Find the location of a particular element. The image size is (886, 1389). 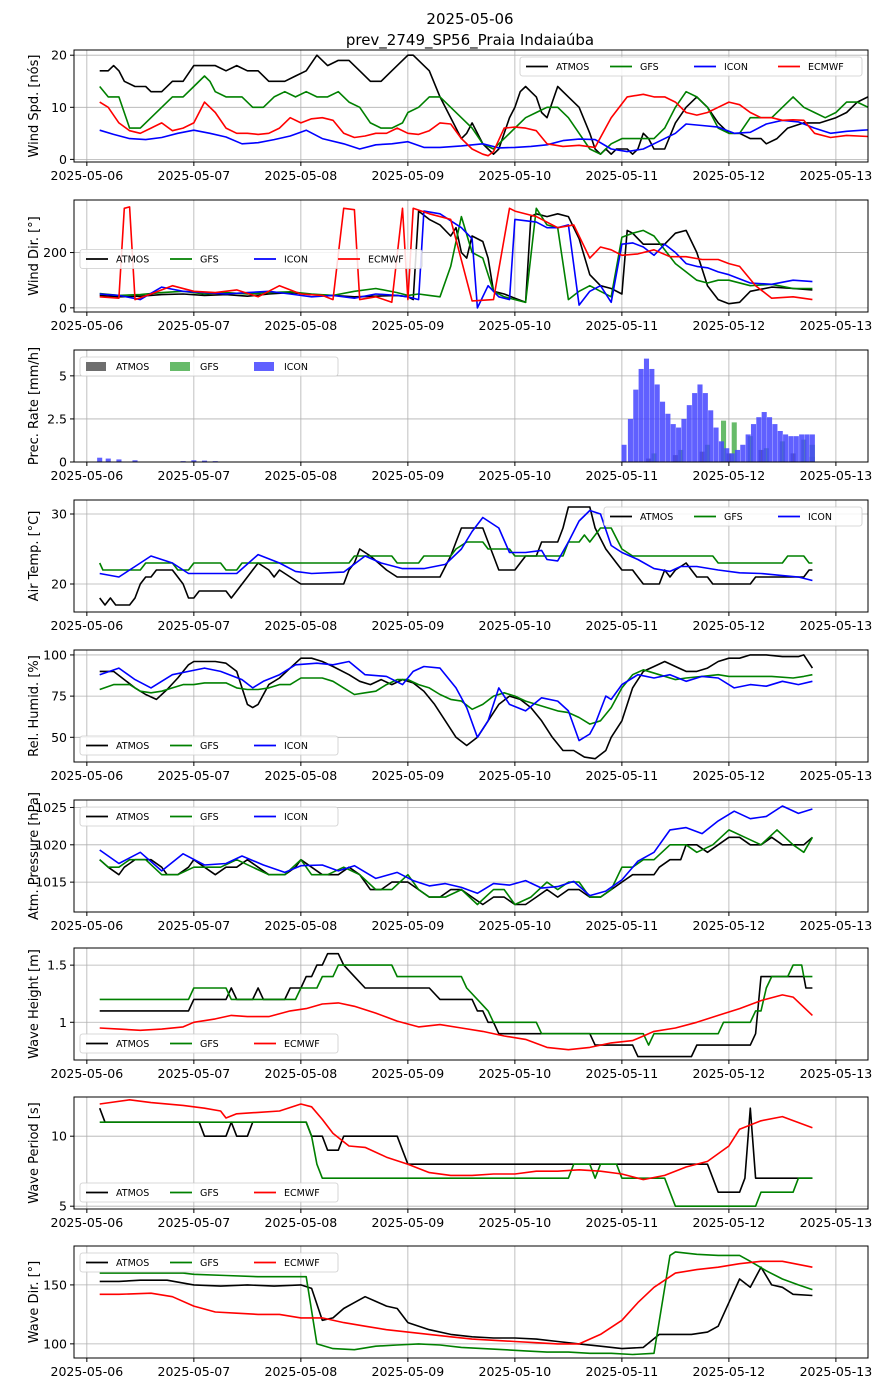

y-tick-label: 1020 is located at coordinates (51, 844).